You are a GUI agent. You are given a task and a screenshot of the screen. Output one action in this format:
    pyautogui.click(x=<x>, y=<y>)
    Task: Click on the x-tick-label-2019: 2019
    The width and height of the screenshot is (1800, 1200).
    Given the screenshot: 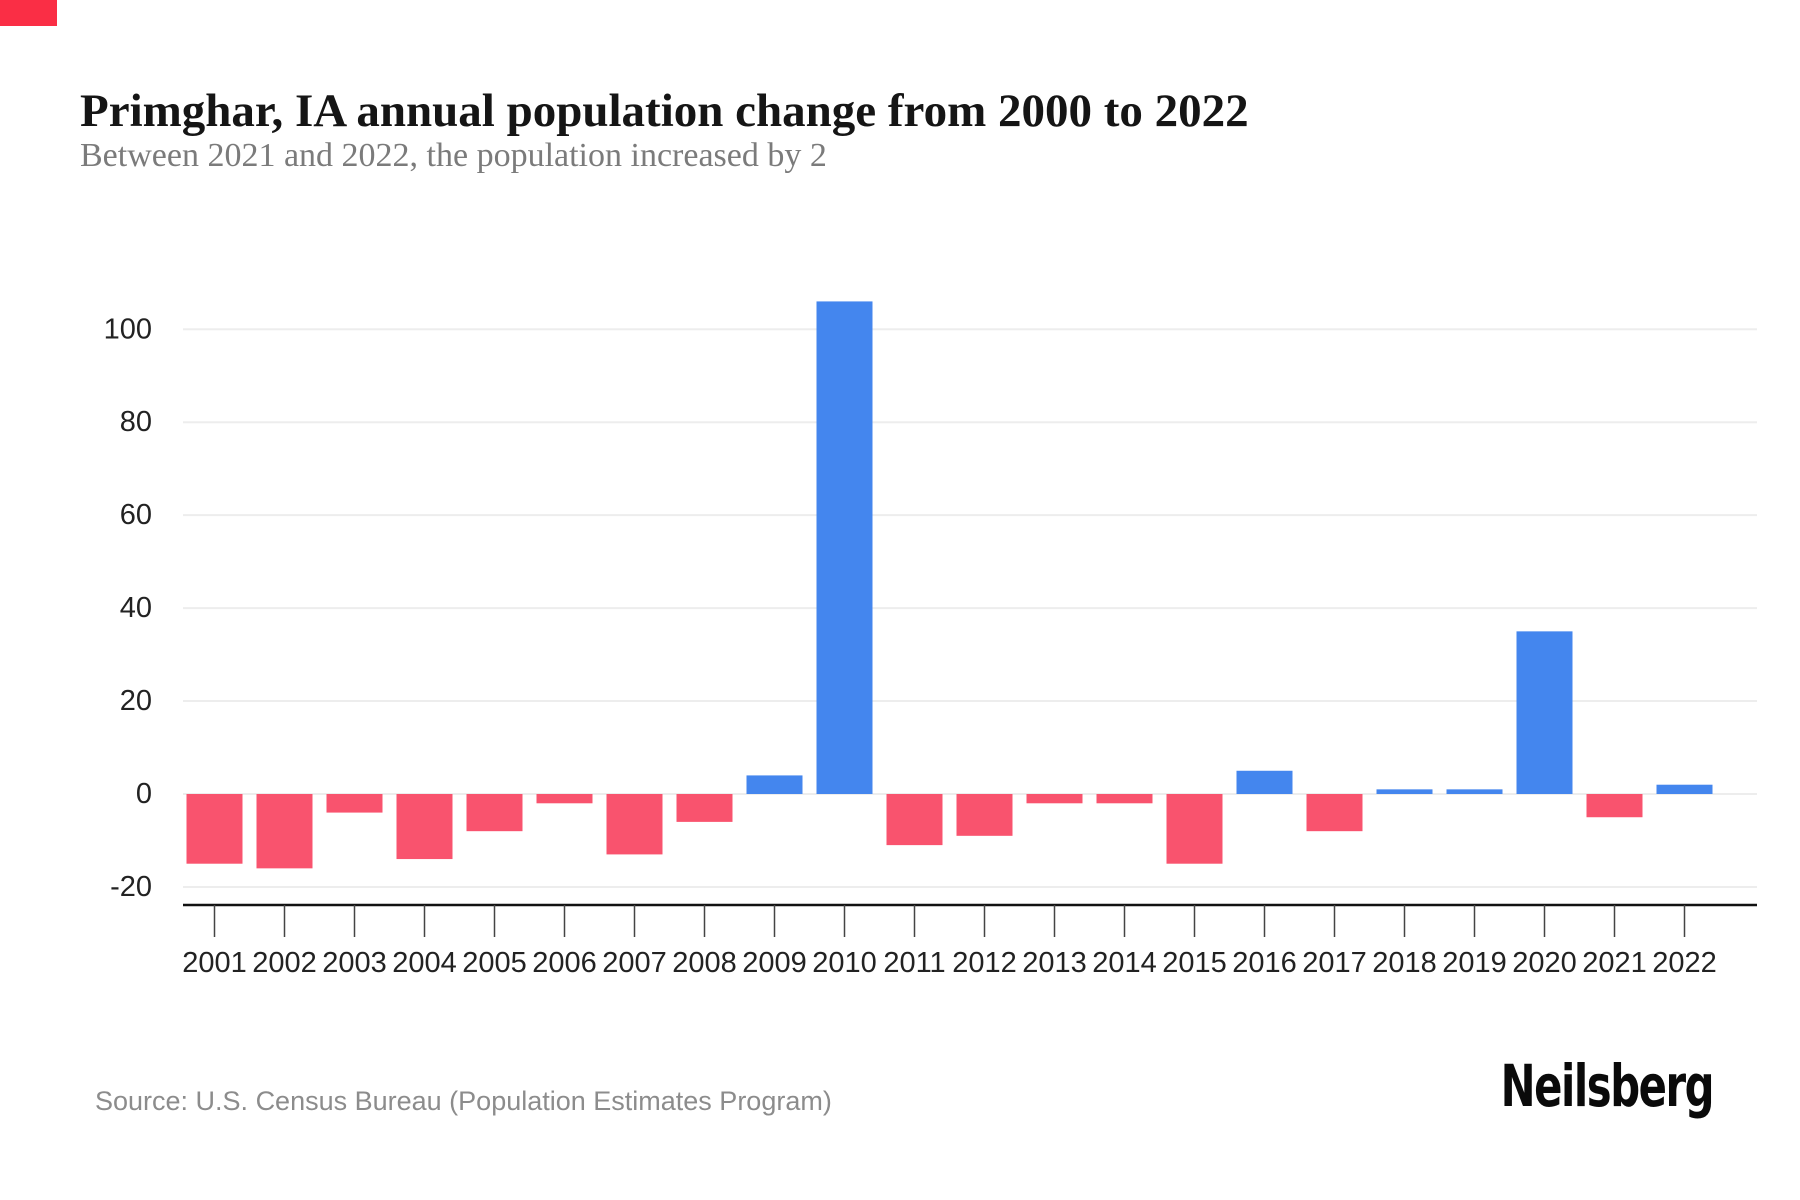 What is the action you would take?
    pyautogui.click(x=1474, y=963)
    